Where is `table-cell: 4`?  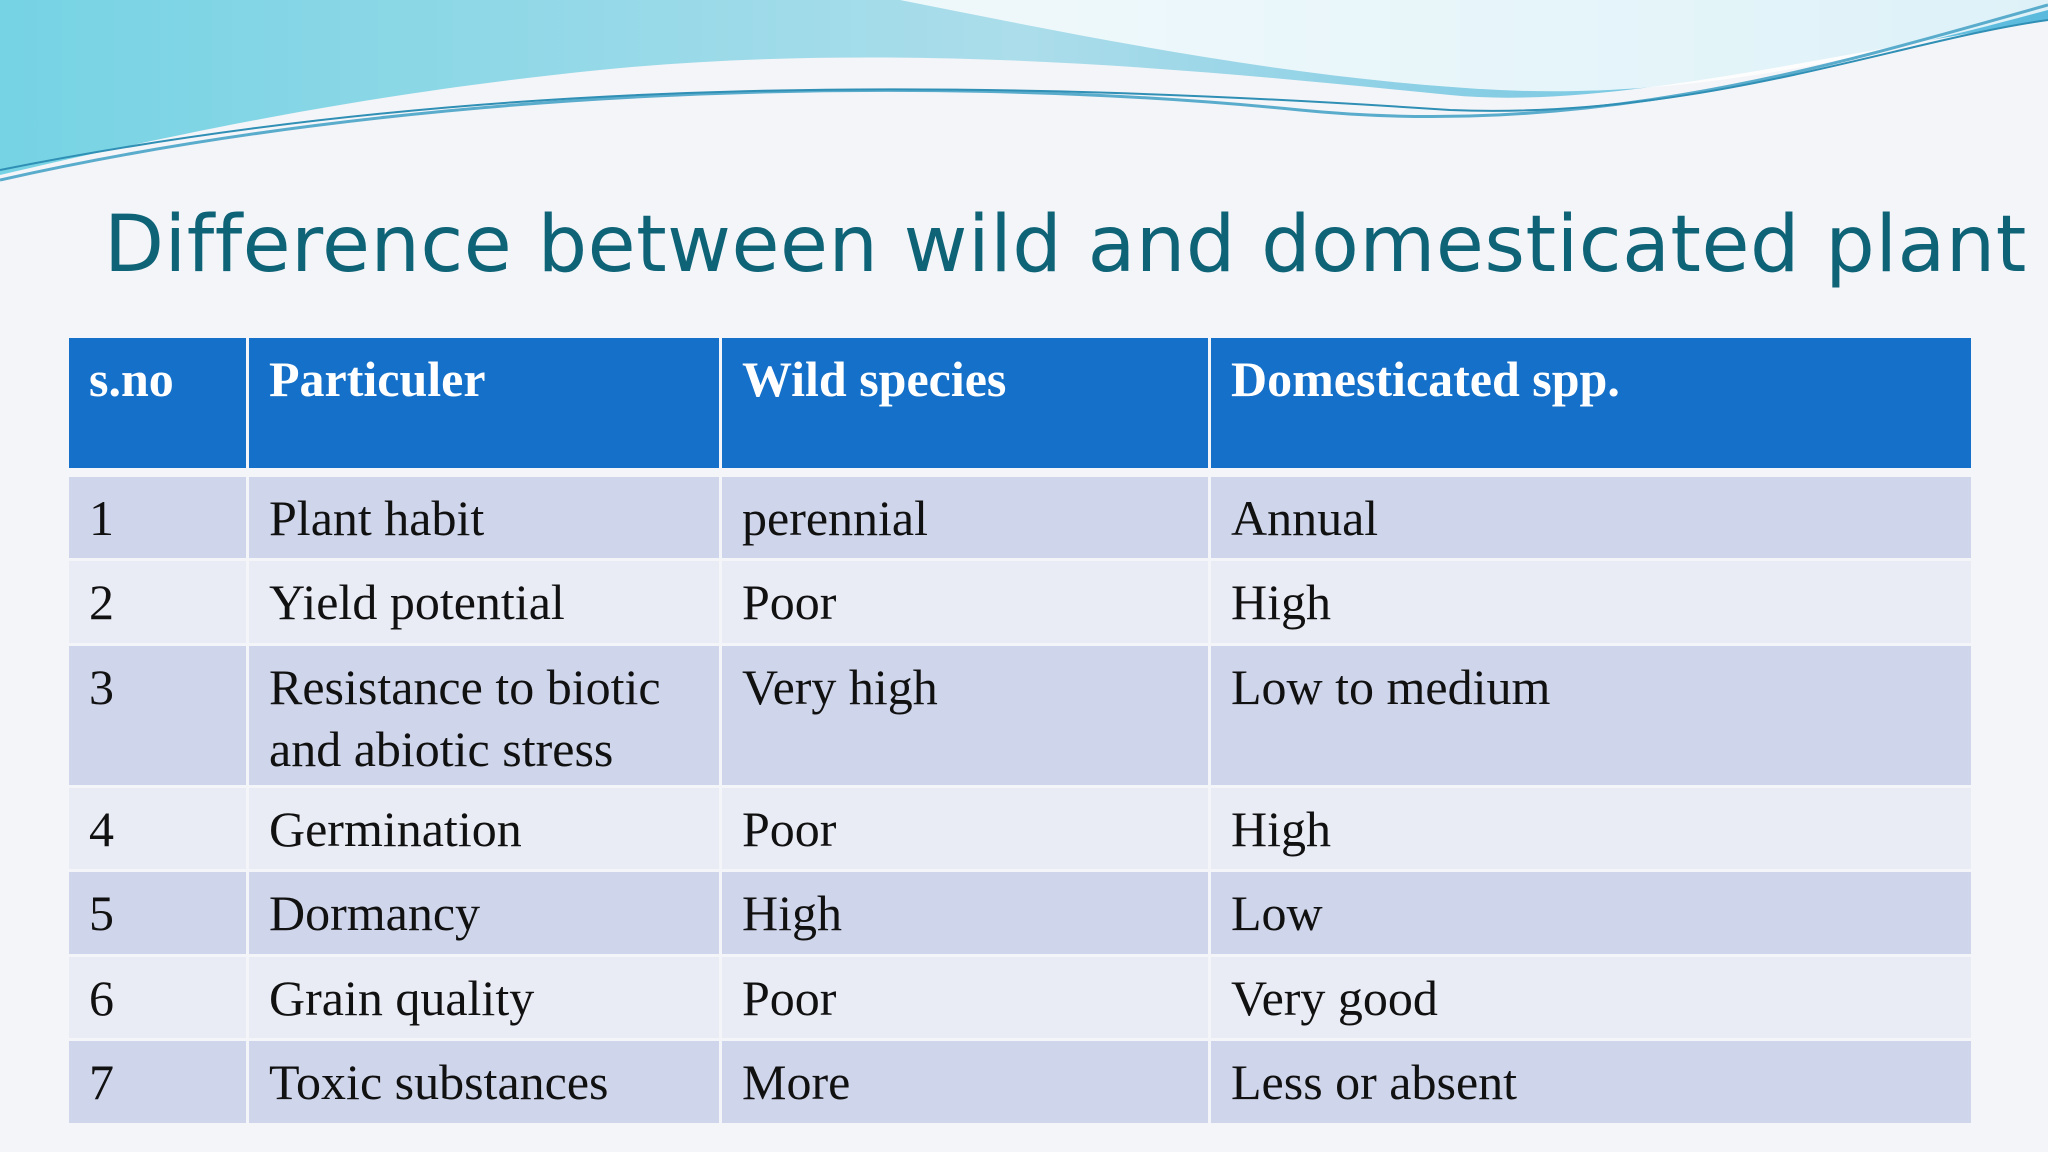
table-cell: 4 is located at coordinates (157, 828).